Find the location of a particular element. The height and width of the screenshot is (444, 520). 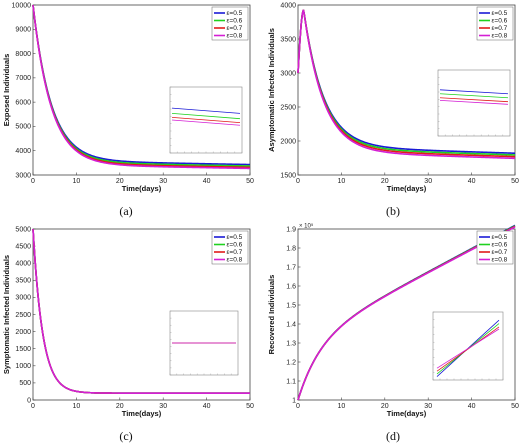

y-tick-label: 0 is located at coordinates (29, 400).